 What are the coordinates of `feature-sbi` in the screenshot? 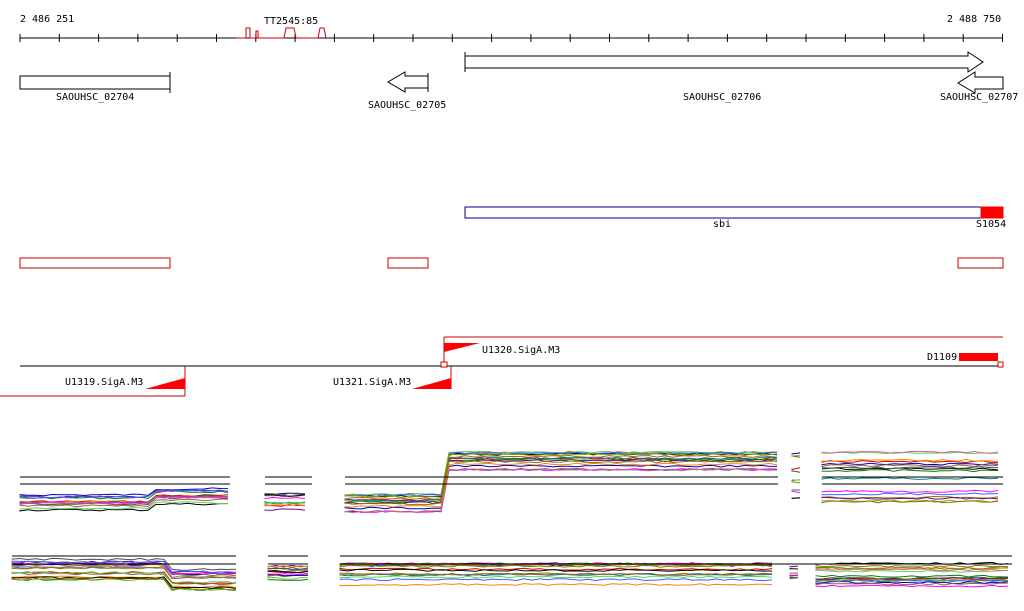 It's located at (723, 212).